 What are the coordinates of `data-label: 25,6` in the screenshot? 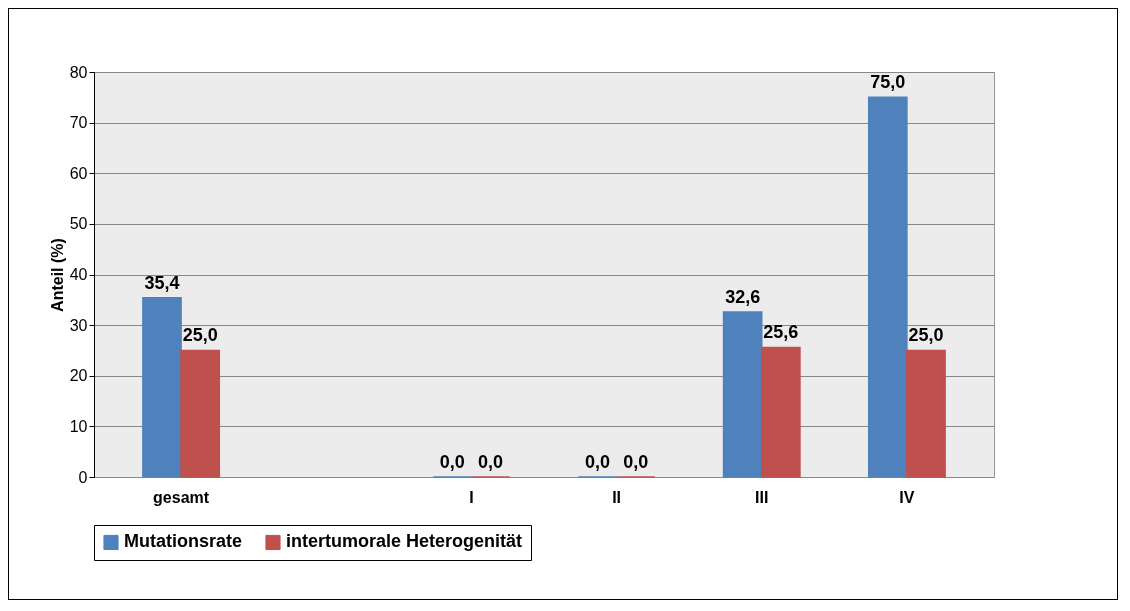 It's located at (781, 332).